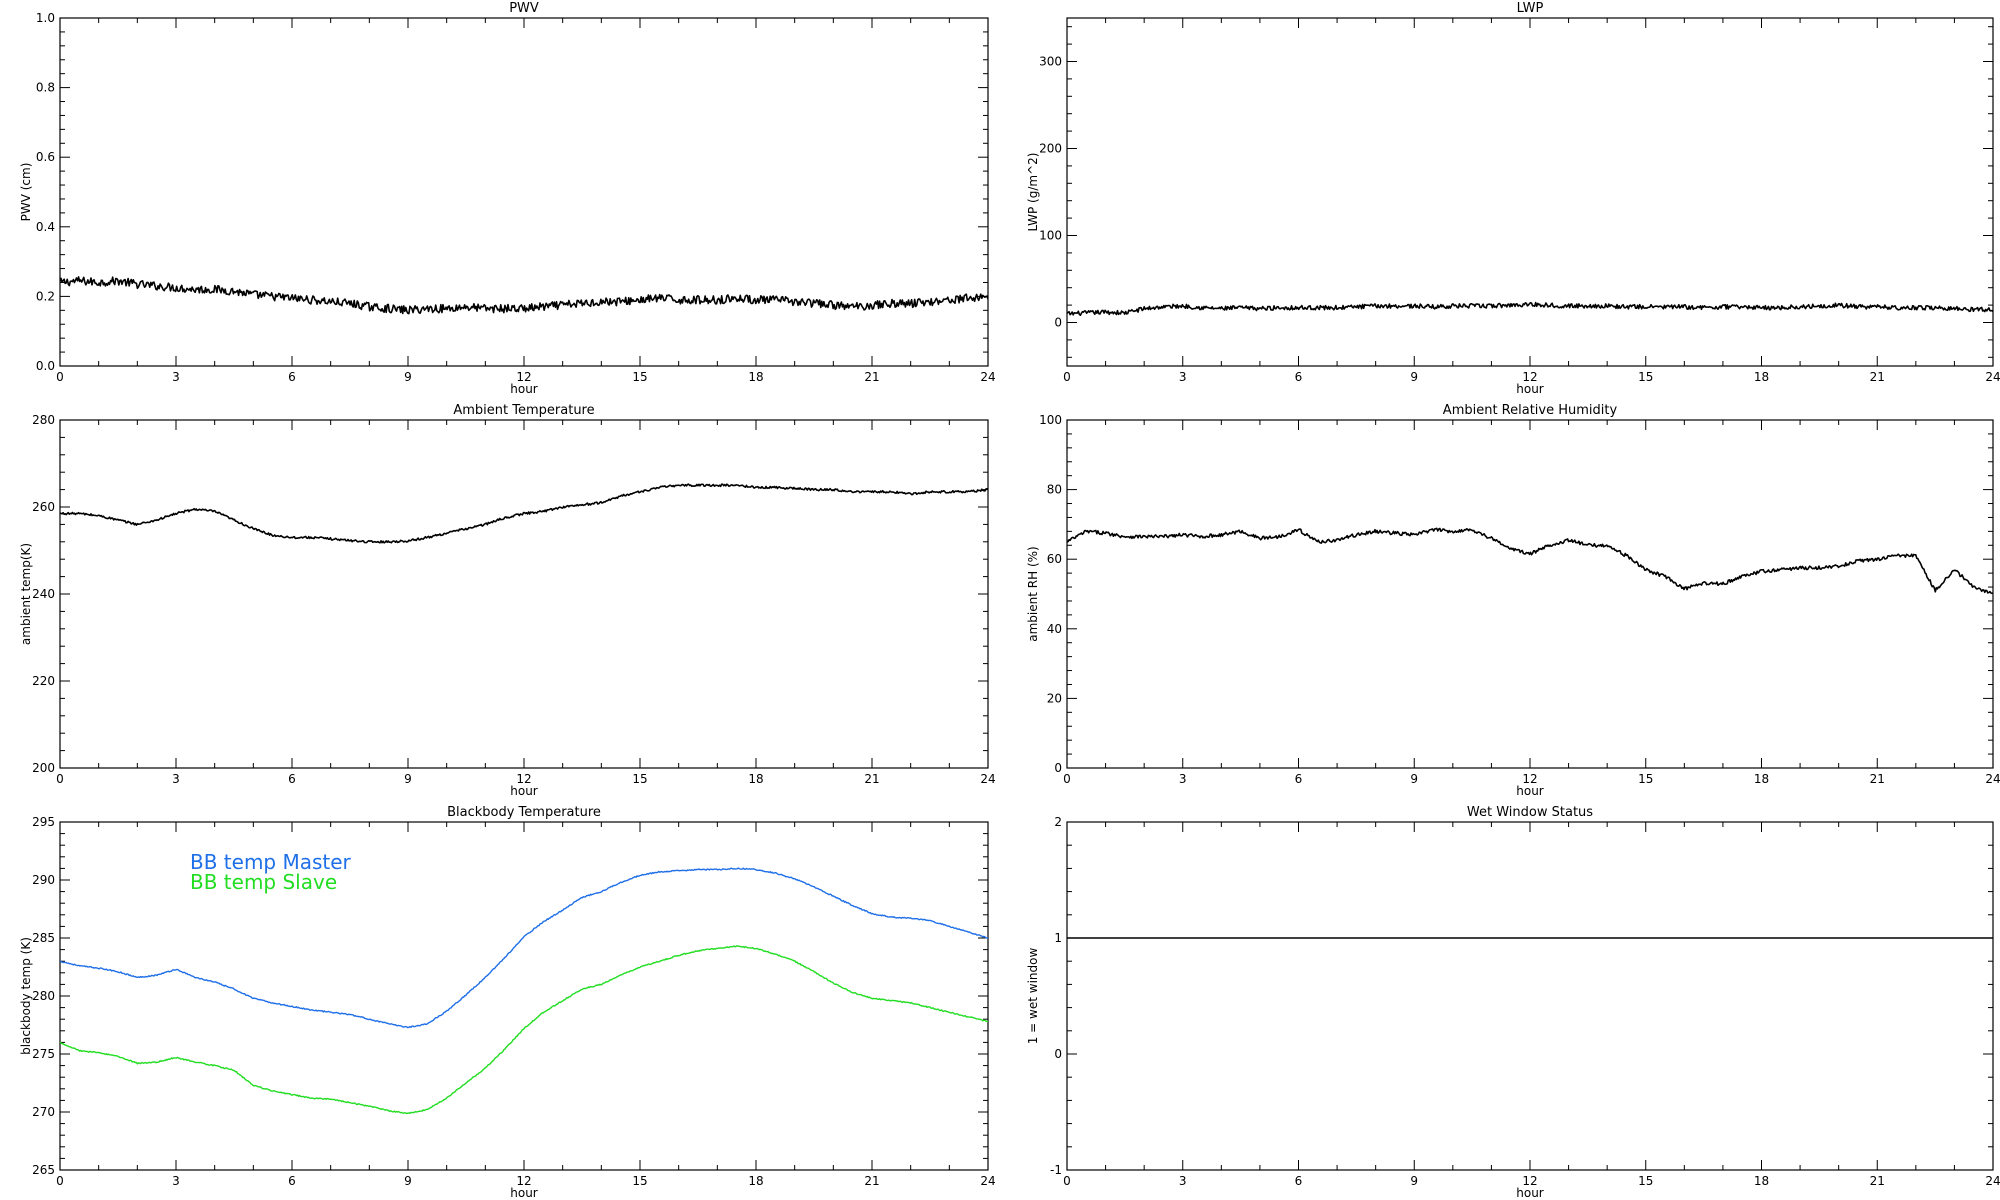  Describe the element at coordinates (45, 88) in the screenshot. I see `y-tick-label: 0.8` at that location.